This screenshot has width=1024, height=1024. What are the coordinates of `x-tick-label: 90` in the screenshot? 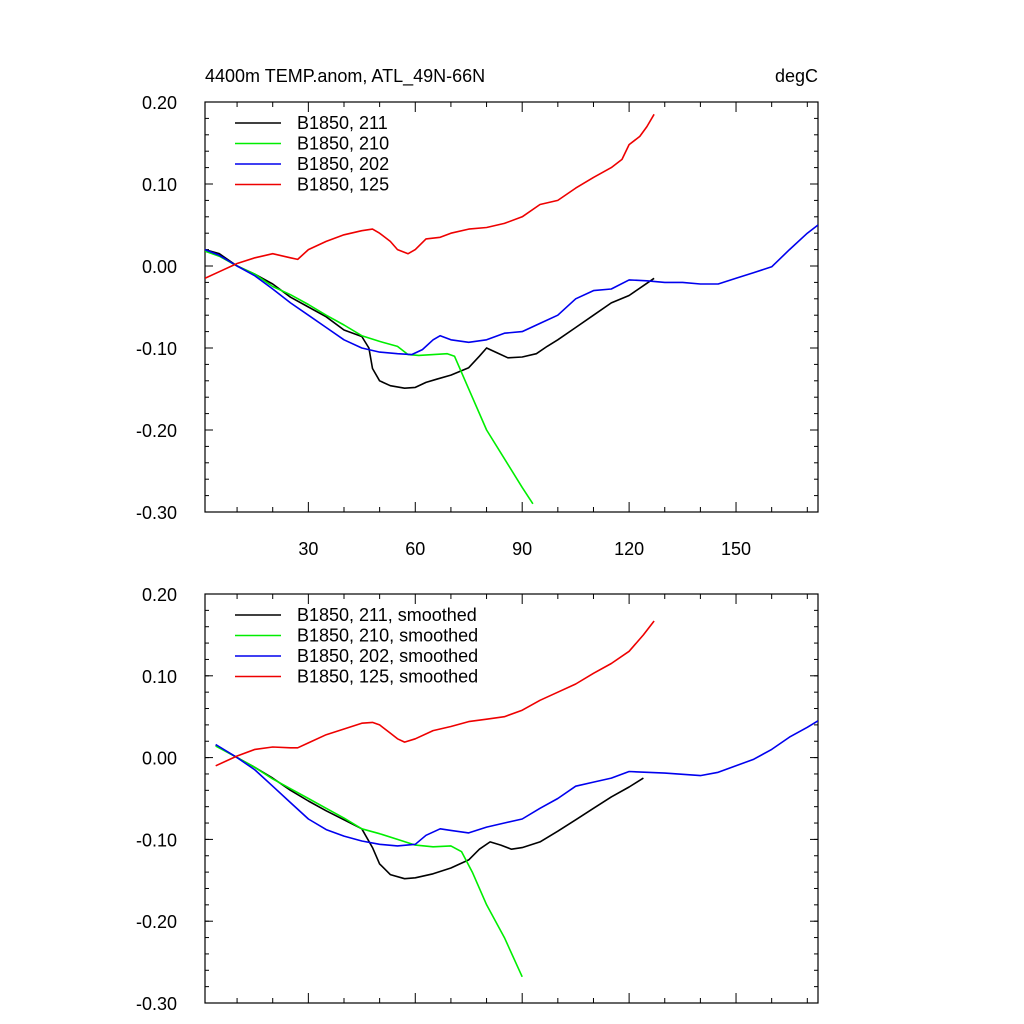 It's located at (522, 549).